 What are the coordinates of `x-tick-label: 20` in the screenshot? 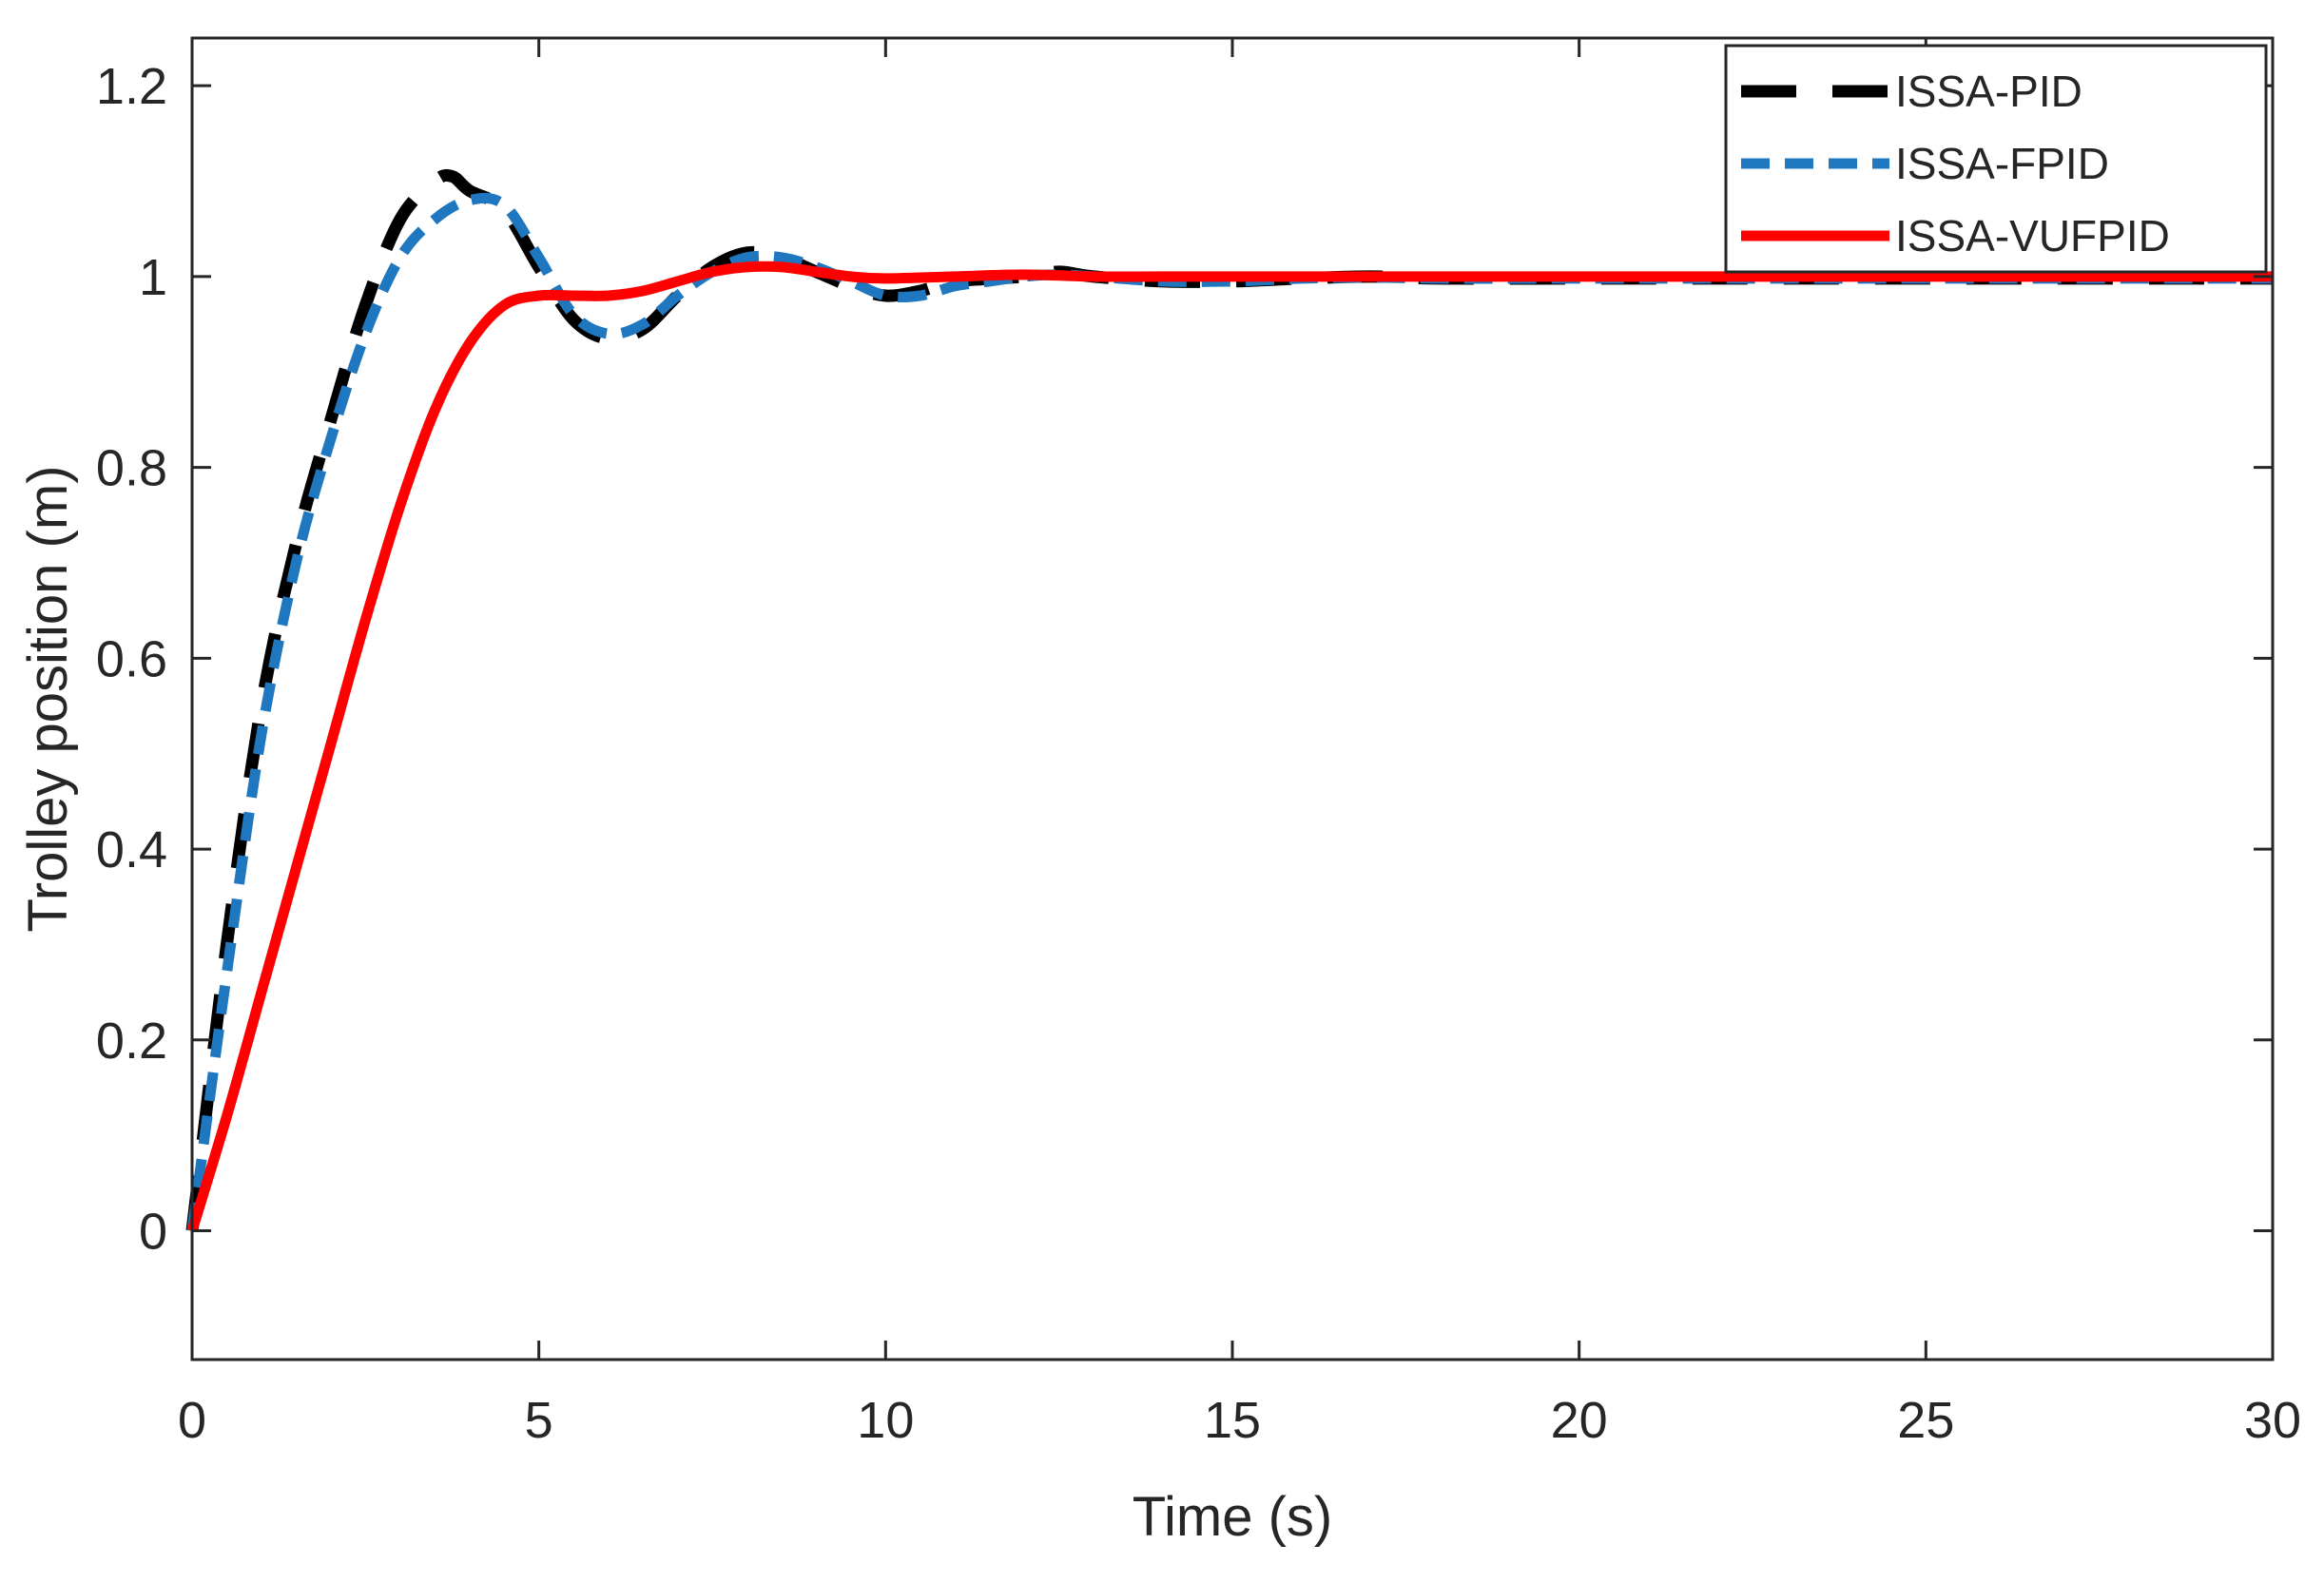 It's located at (1580, 1421).